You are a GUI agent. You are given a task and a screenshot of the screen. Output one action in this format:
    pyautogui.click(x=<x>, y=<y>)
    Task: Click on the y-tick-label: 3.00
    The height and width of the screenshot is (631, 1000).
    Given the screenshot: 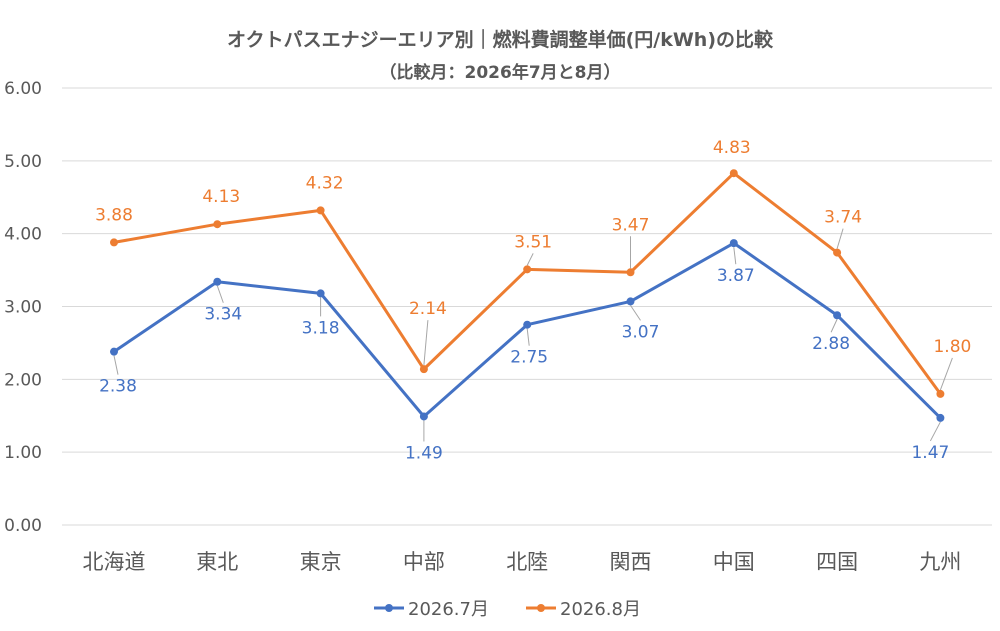 What is the action you would take?
    pyautogui.click(x=23, y=308)
    